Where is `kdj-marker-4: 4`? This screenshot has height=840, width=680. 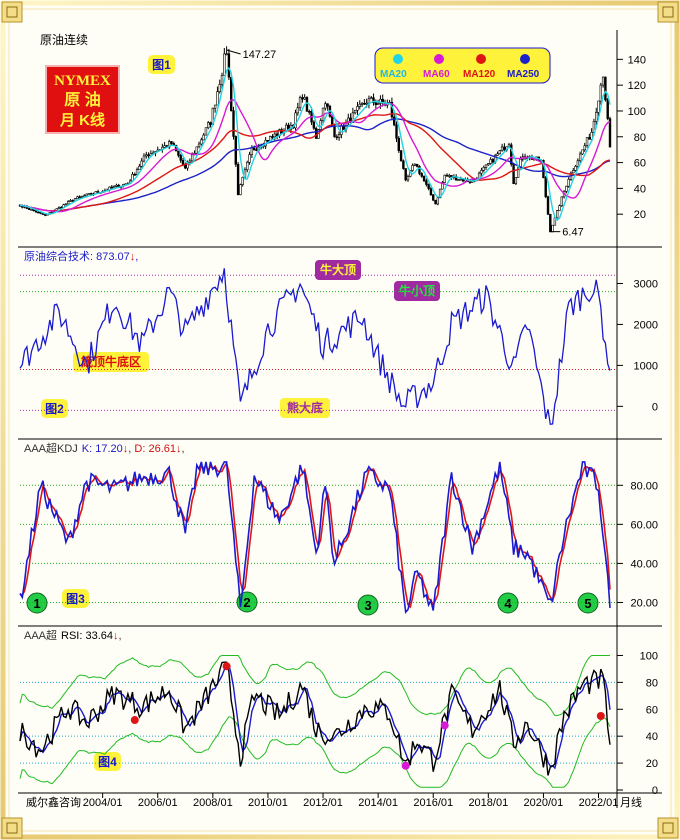
kdj-marker-4: 4 is located at coordinates (508, 603).